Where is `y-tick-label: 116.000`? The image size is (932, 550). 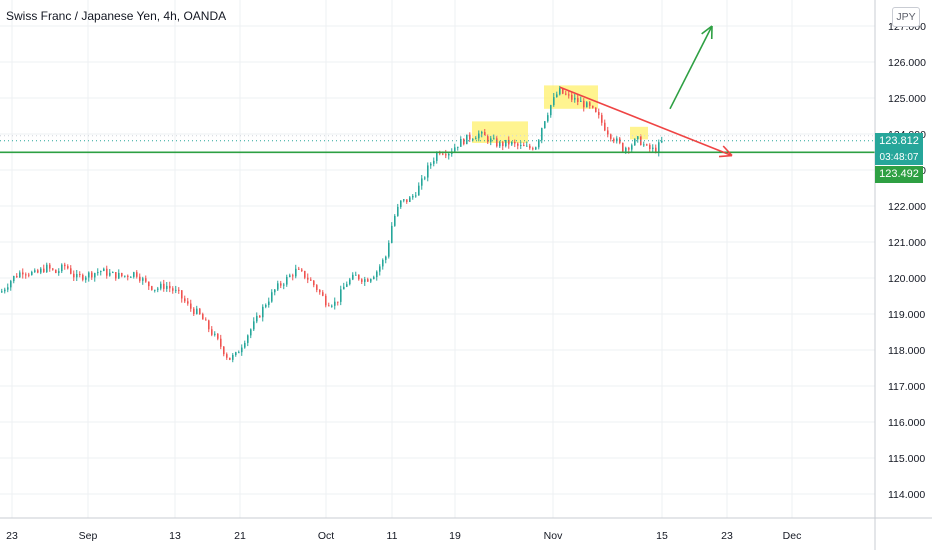 y-tick-label: 116.000 is located at coordinates (906, 423).